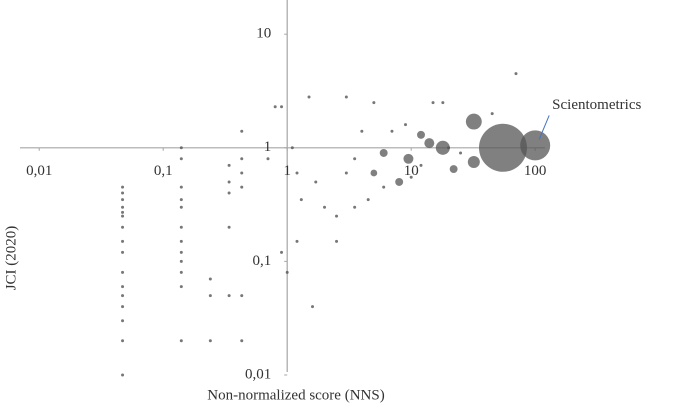  I want to click on x-tick-label: 10, so click(411, 171).